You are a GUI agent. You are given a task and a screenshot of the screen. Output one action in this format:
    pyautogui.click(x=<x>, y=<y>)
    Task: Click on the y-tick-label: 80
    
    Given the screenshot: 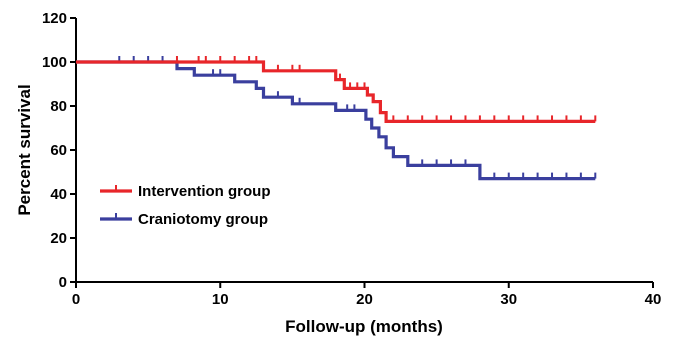 What is the action you would take?
    pyautogui.click(x=58, y=106)
    